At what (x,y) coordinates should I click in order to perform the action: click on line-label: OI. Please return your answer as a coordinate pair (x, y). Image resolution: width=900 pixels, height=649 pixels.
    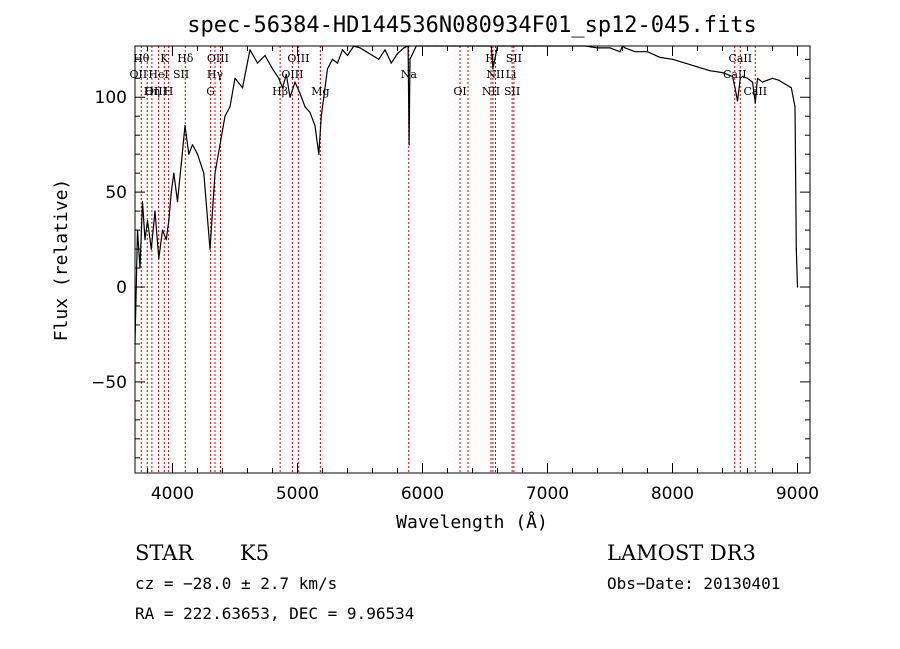
    Looking at the image, I should click on (459, 91).